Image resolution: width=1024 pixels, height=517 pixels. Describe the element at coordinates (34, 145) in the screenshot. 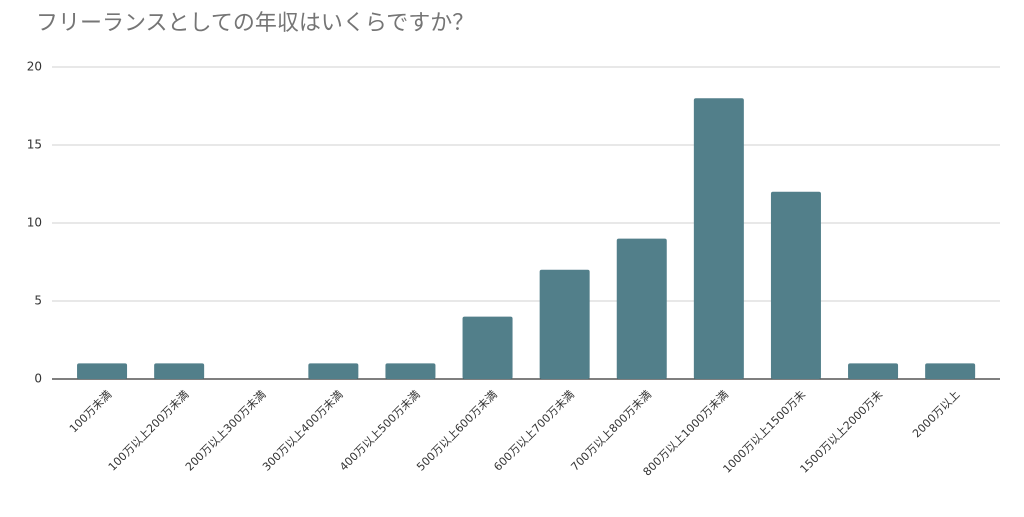

I see `y-tick-label: 15` at that location.